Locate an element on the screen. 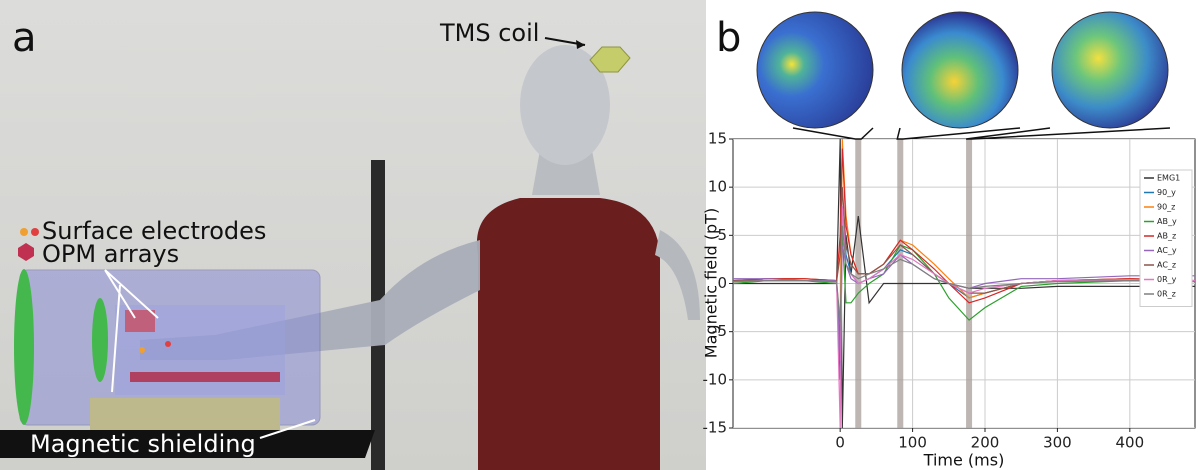  legend-label: 0R_z is located at coordinates (1166, 294).